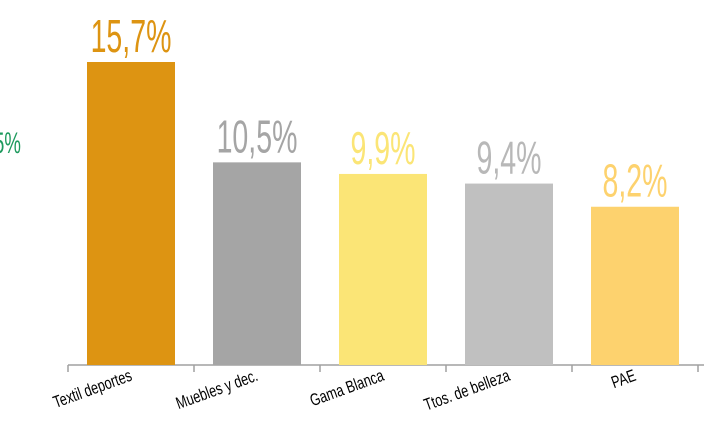 This screenshot has width=704, height=447. Describe the element at coordinates (624, 379) in the screenshot. I see `x-tick-label: PAE` at that location.